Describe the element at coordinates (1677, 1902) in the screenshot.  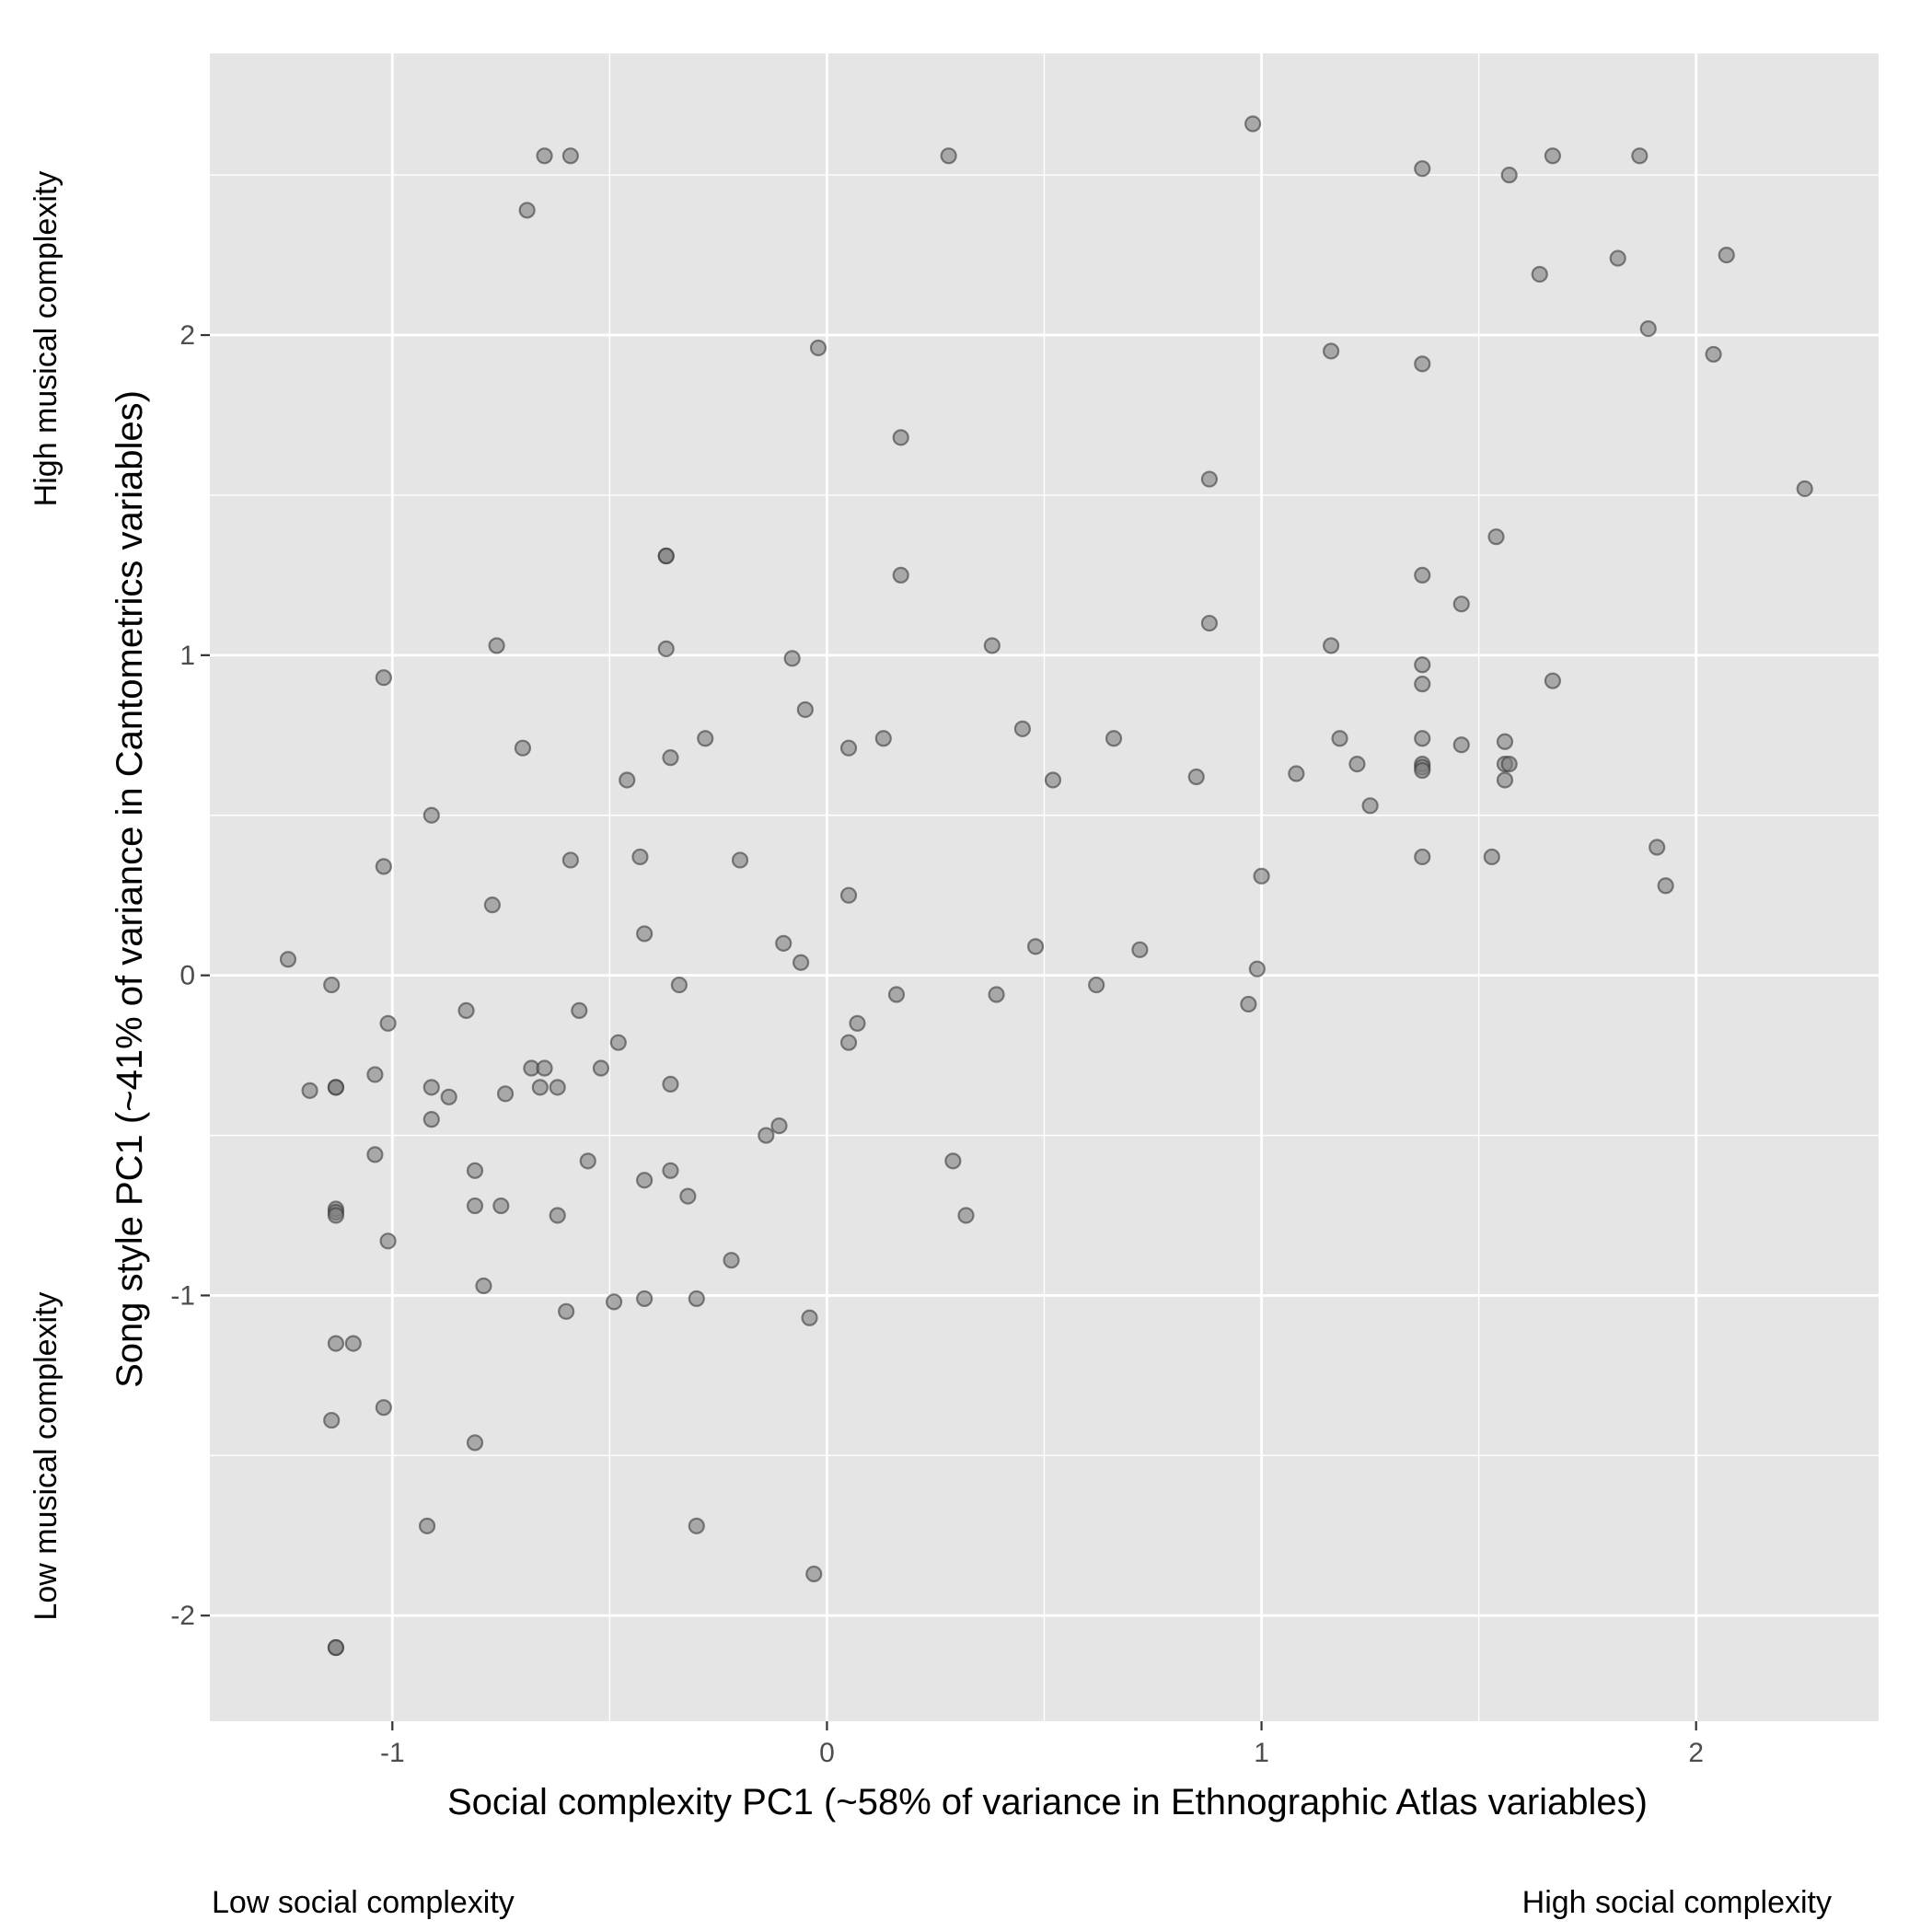
I see `x-high-label: High social complexity` at that location.